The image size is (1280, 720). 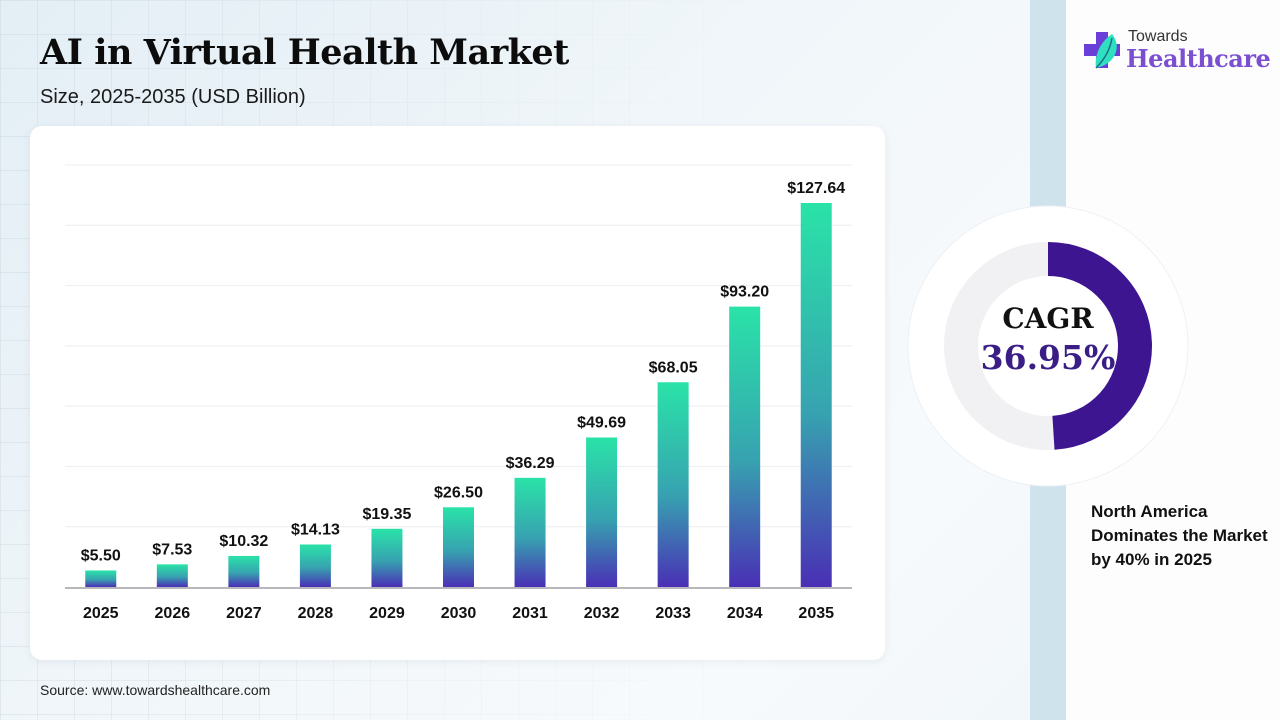 What do you see at coordinates (244, 613) in the screenshot?
I see `x-tick-2027: 2027` at bounding box center [244, 613].